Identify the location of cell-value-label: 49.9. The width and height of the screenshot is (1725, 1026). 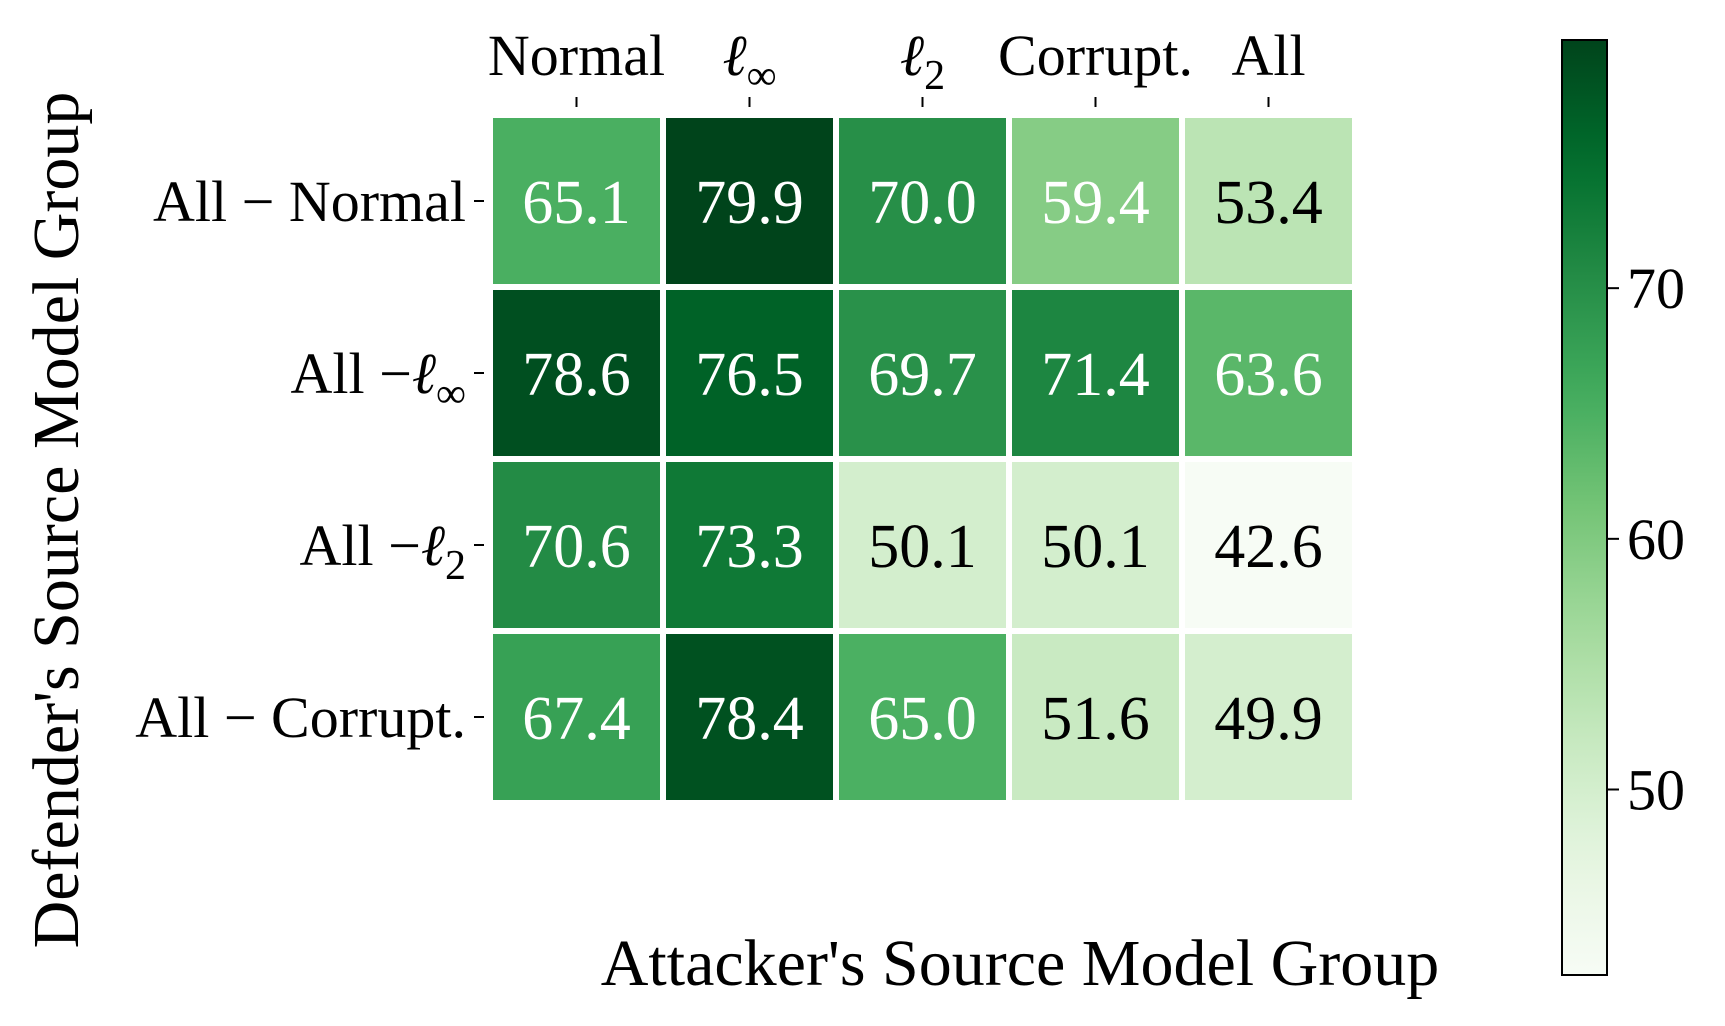
(1268, 719).